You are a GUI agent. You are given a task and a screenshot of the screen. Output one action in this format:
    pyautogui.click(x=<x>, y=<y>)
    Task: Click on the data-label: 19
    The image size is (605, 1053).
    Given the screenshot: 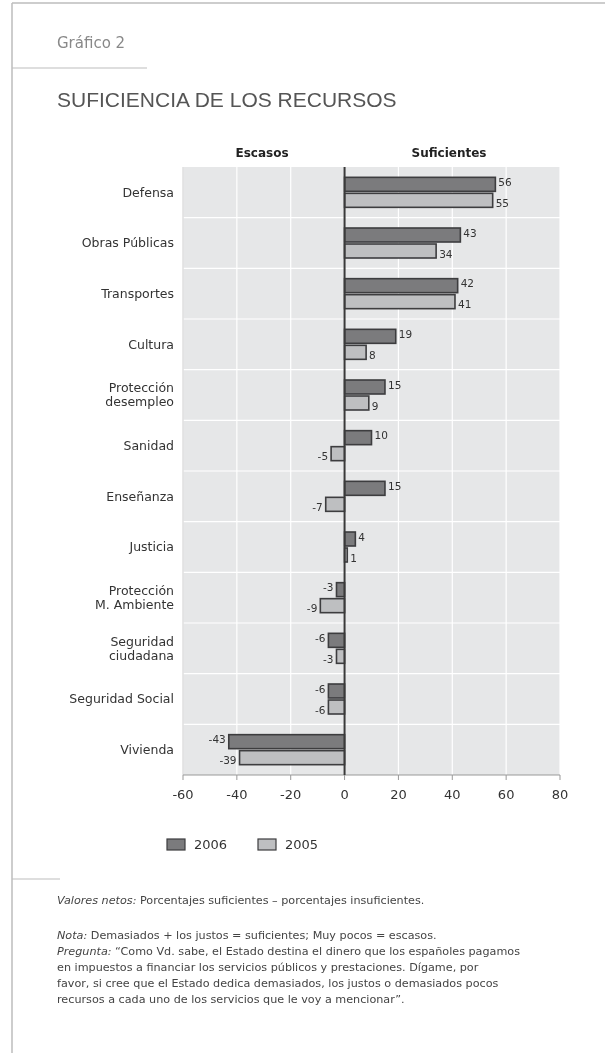 What is the action you would take?
    pyautogui.click(x=405, y=334)
    